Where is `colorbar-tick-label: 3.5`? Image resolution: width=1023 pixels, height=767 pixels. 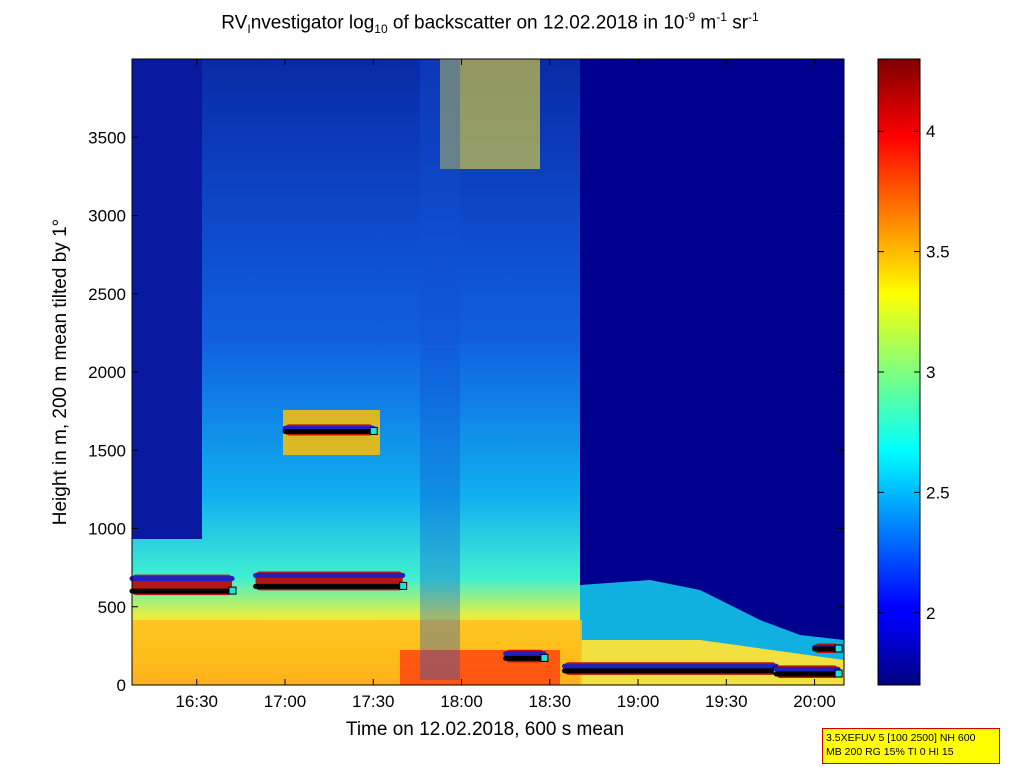
colorbar-tick-label: 3.5 is located at coordinates (938, 252).